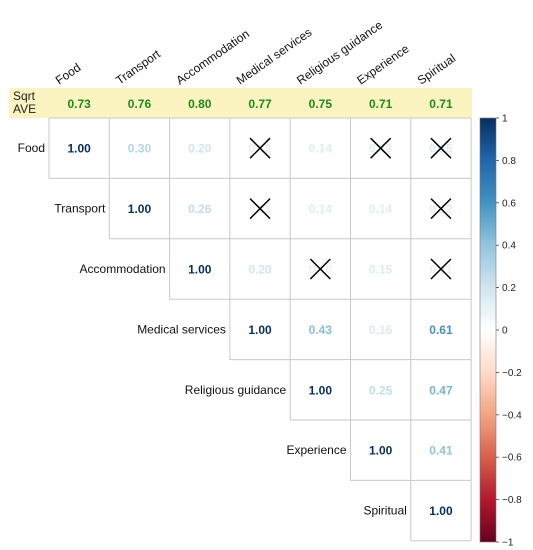  I want to click on colorbar-tick-label: 0, so click(505, 331).